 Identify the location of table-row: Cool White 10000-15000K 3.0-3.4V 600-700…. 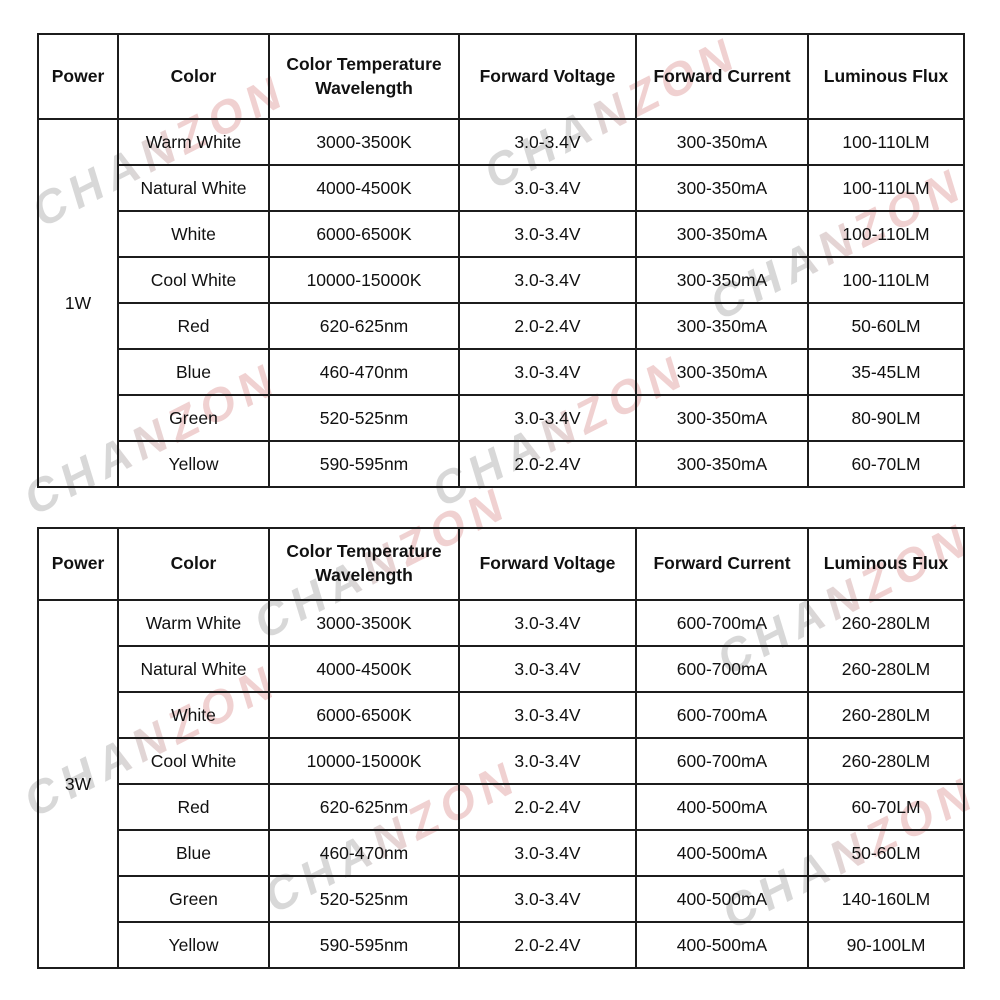
(501, 761).